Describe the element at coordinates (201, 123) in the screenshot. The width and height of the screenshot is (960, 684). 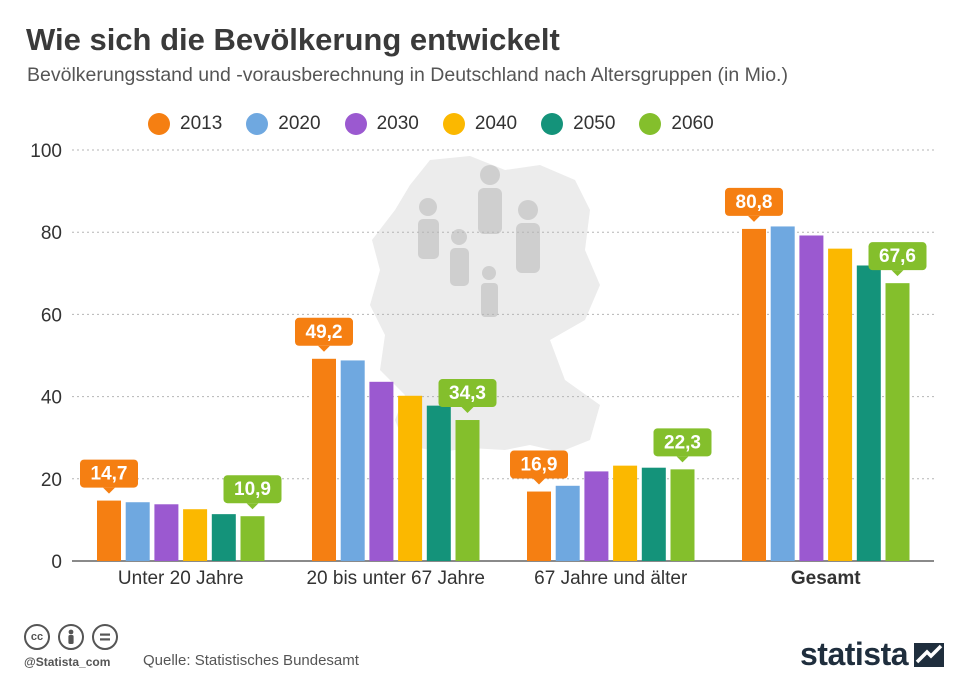
I see `legend-label: 2013` at that location.